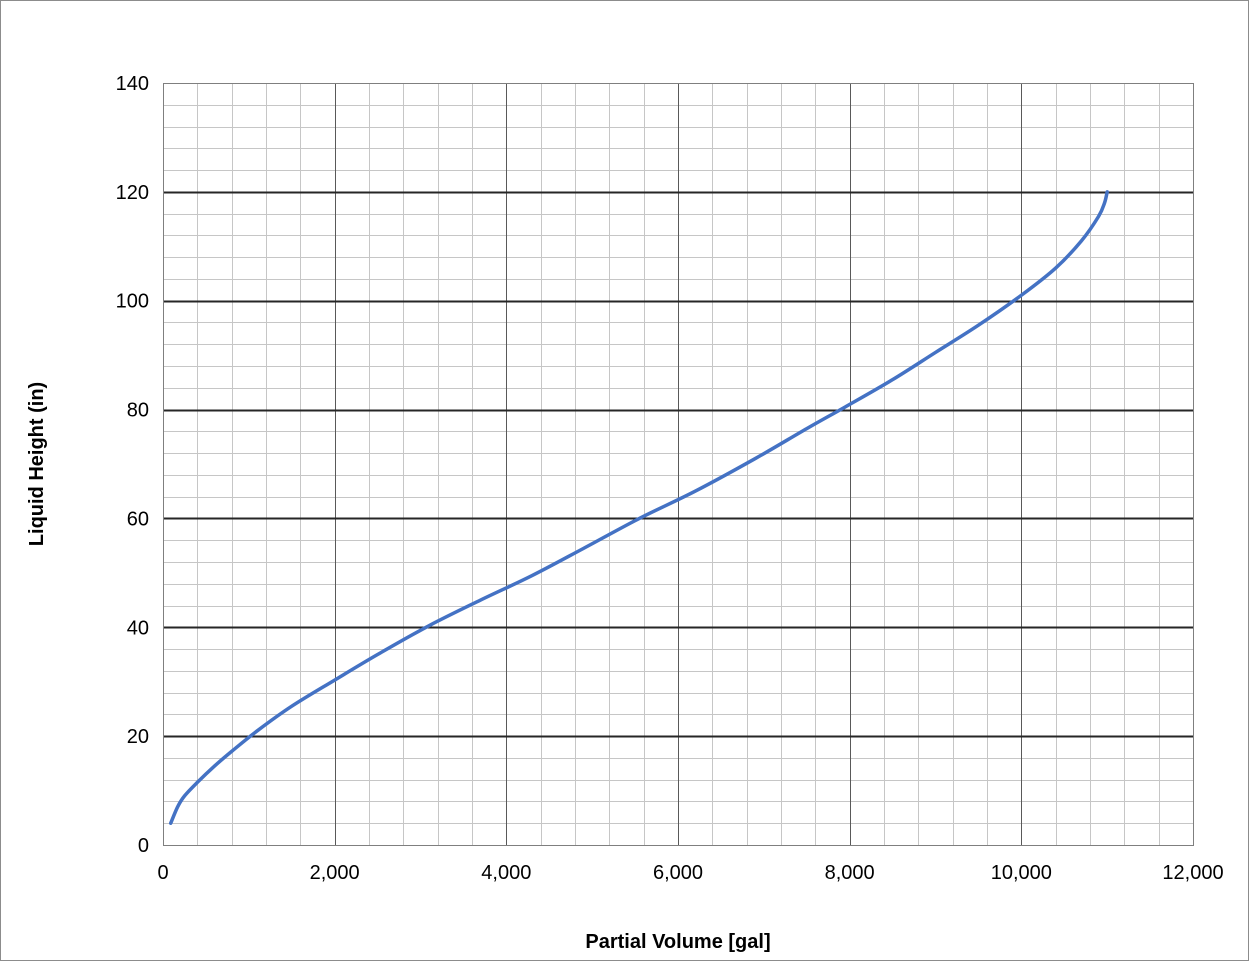 This screenshot has height=962, width=1249. Describe the element at coordinates (138, 737) in the screenshot. I see `y-tick-label: 20` at that location.